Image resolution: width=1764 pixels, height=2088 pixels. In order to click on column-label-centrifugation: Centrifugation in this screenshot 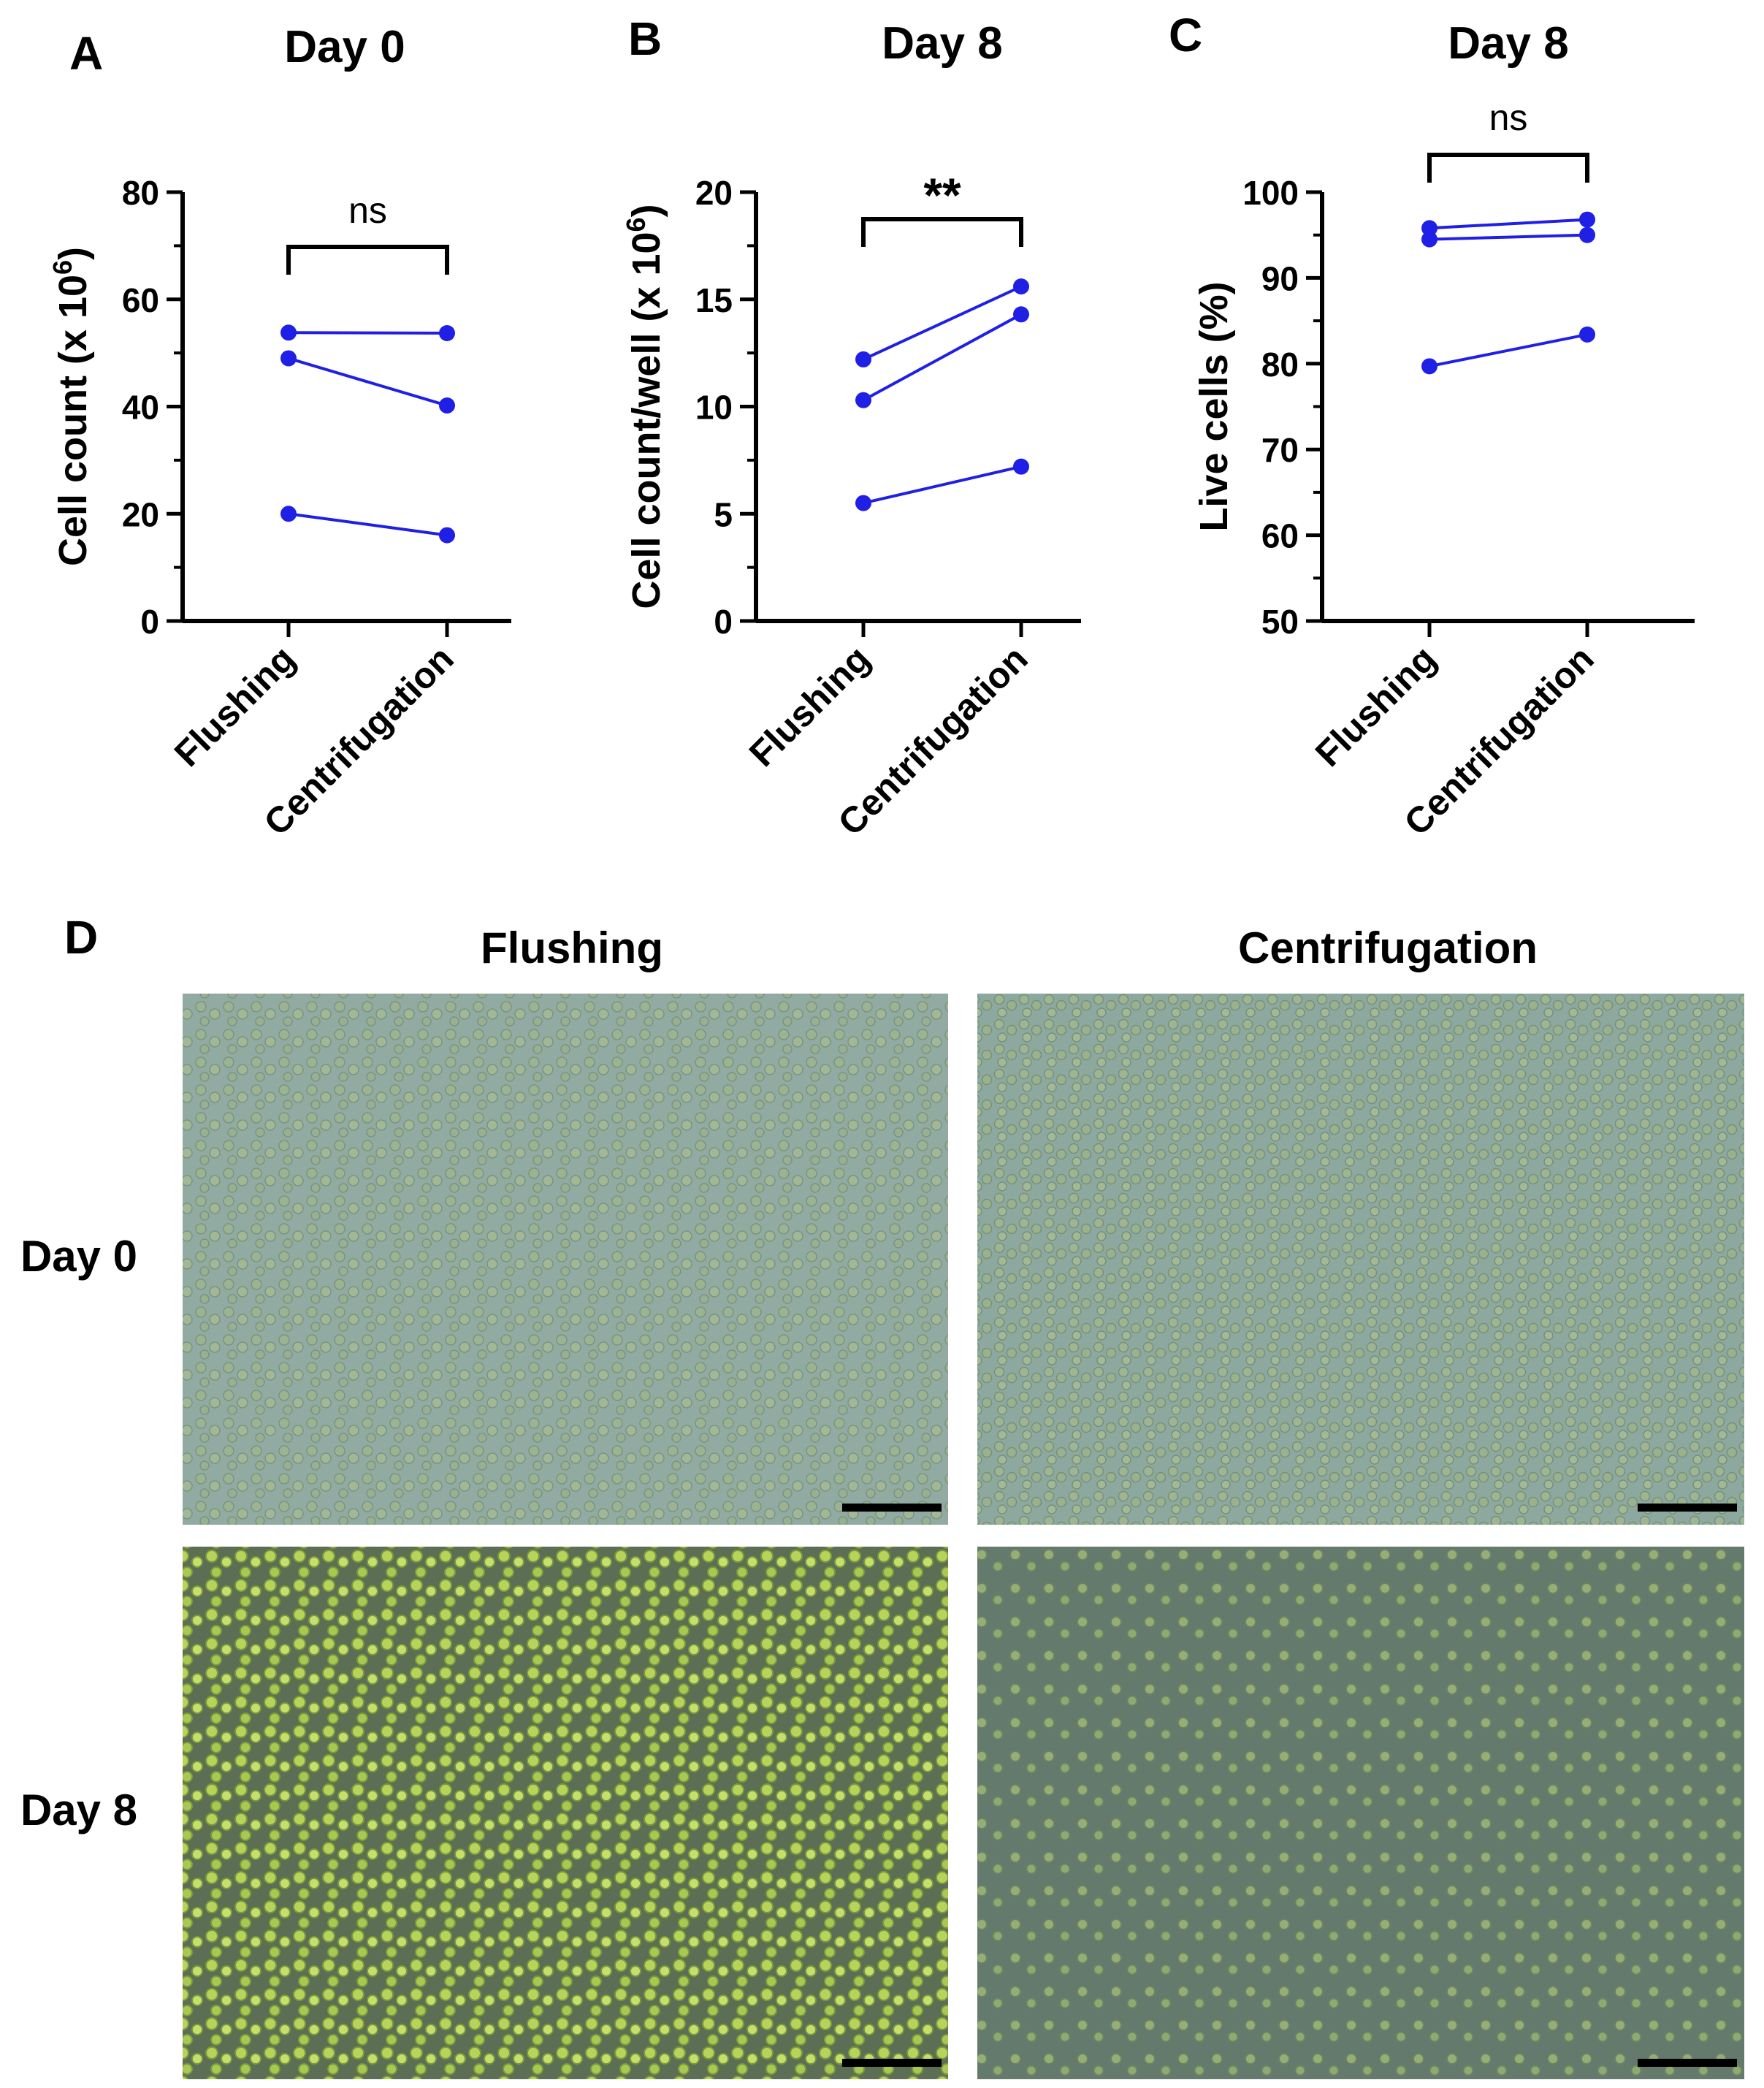, I will do `click(1388, 947)`.